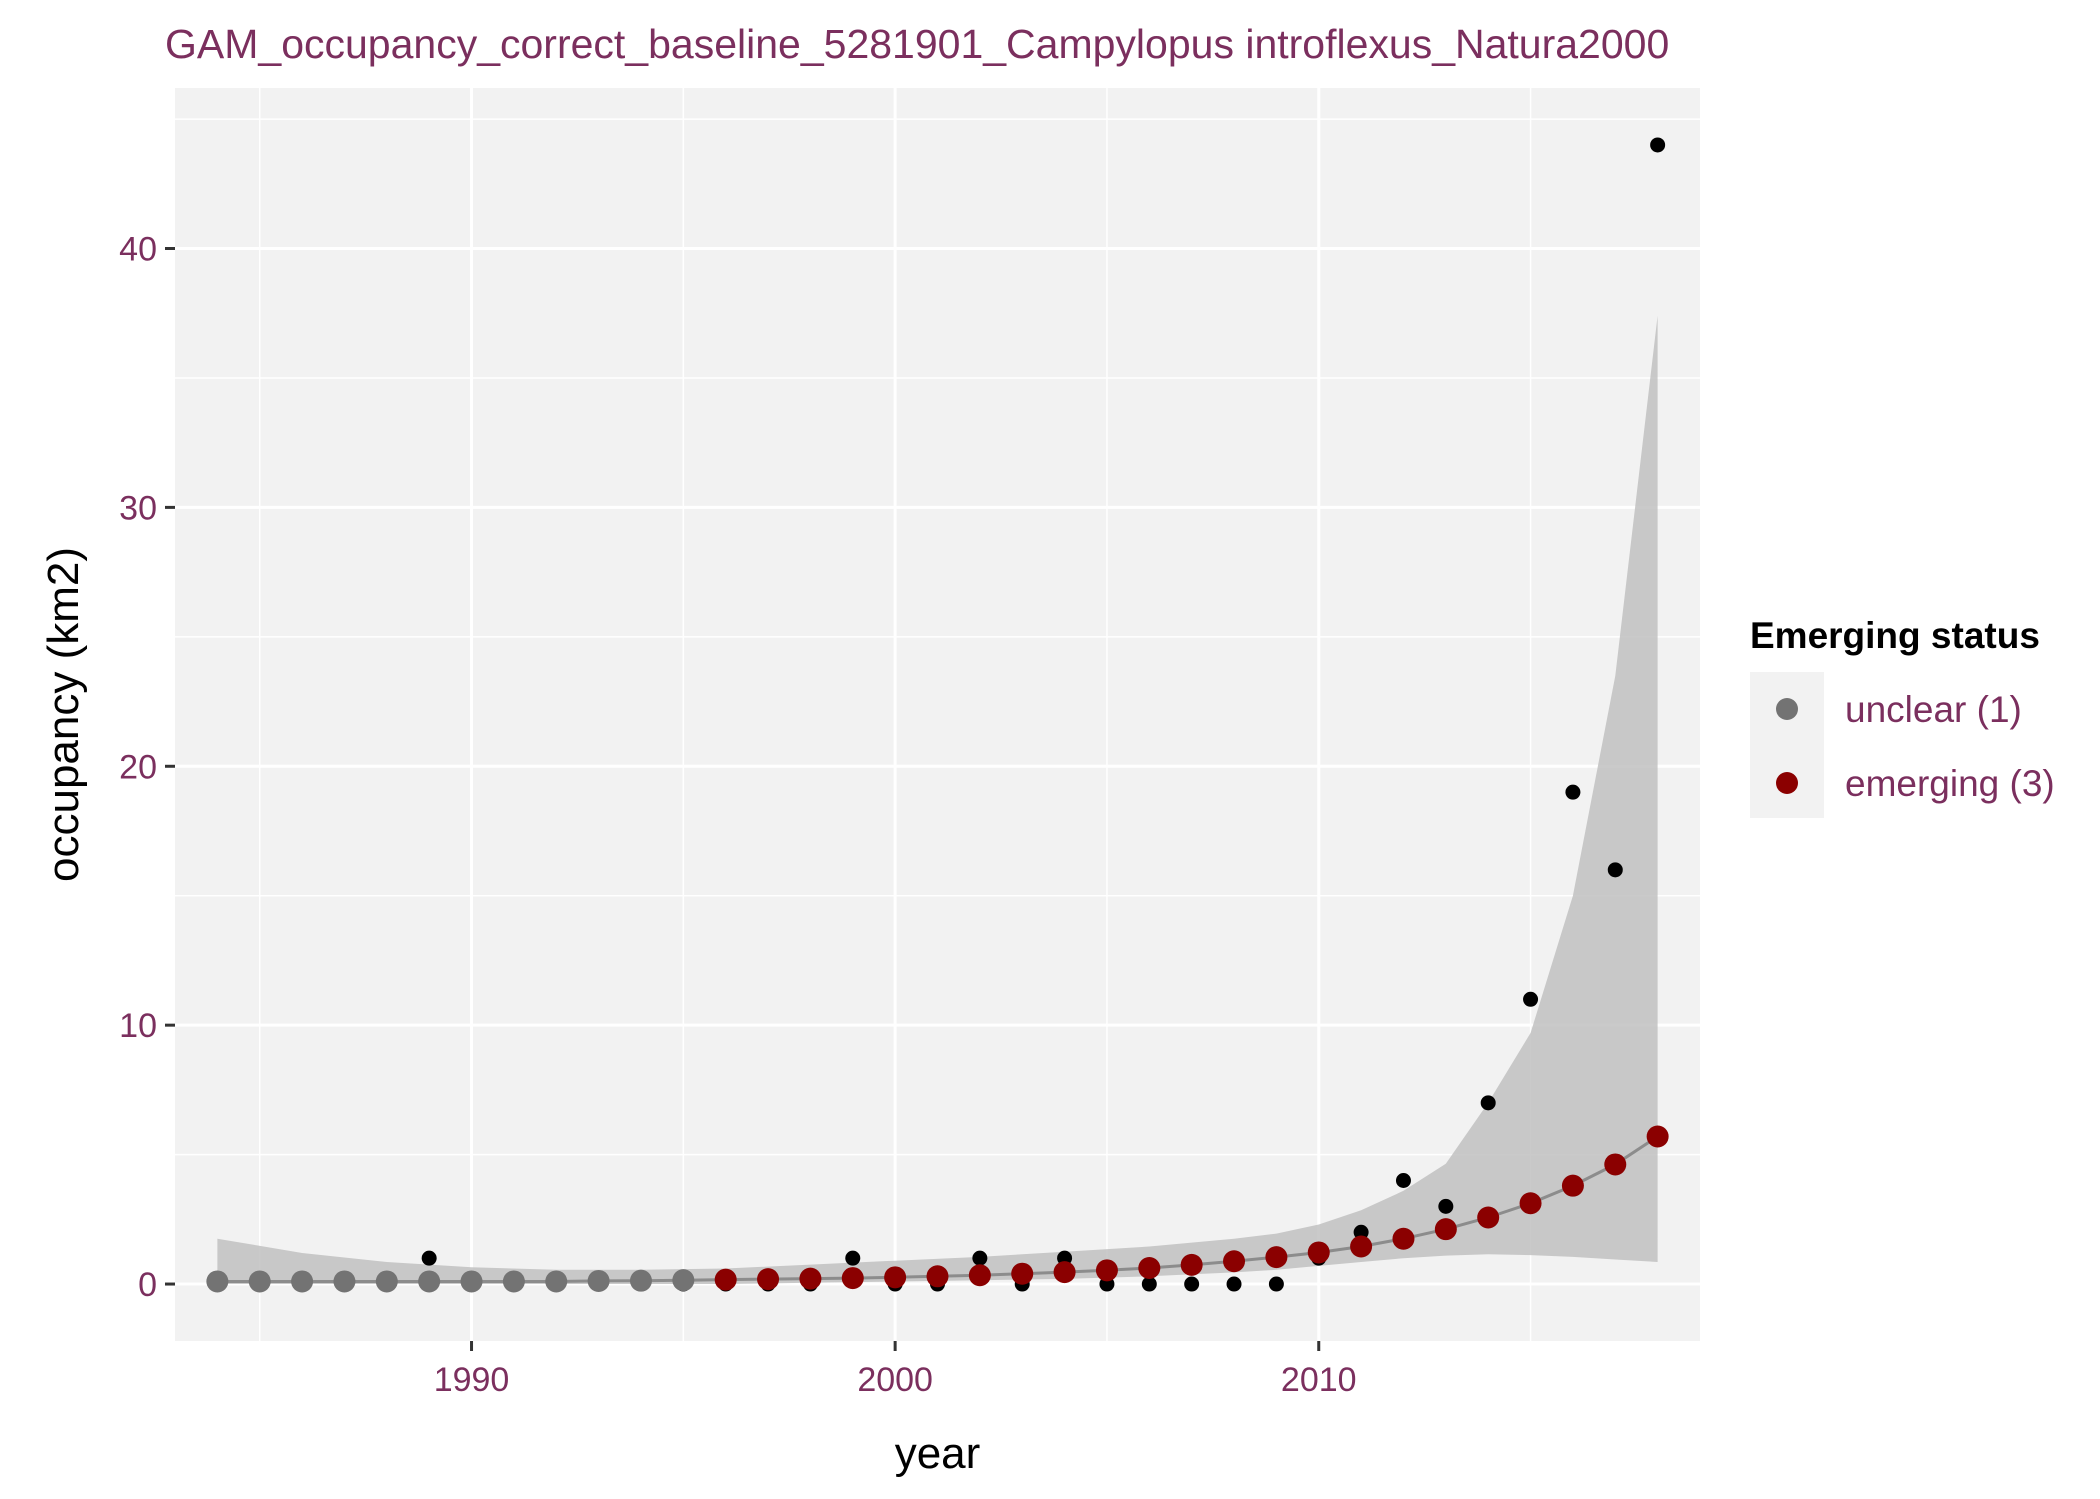  I want to click on legend: Emerging status unclear (1) emerging (3), so click(1902, 716).